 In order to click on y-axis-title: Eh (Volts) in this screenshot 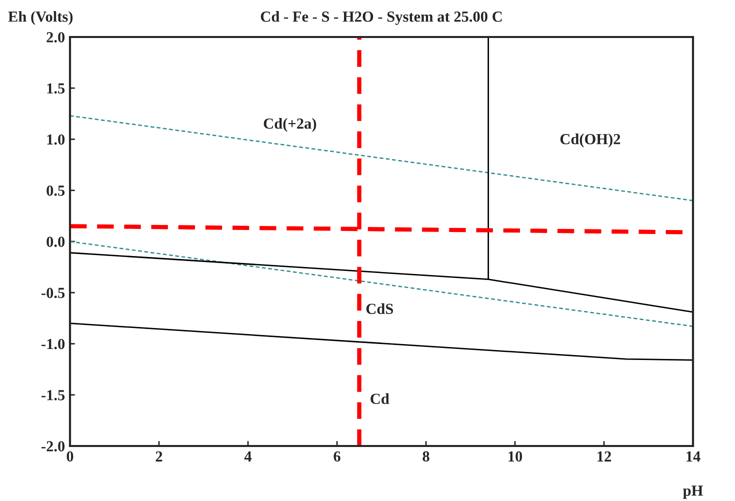, I will do `click(40, 18)`.